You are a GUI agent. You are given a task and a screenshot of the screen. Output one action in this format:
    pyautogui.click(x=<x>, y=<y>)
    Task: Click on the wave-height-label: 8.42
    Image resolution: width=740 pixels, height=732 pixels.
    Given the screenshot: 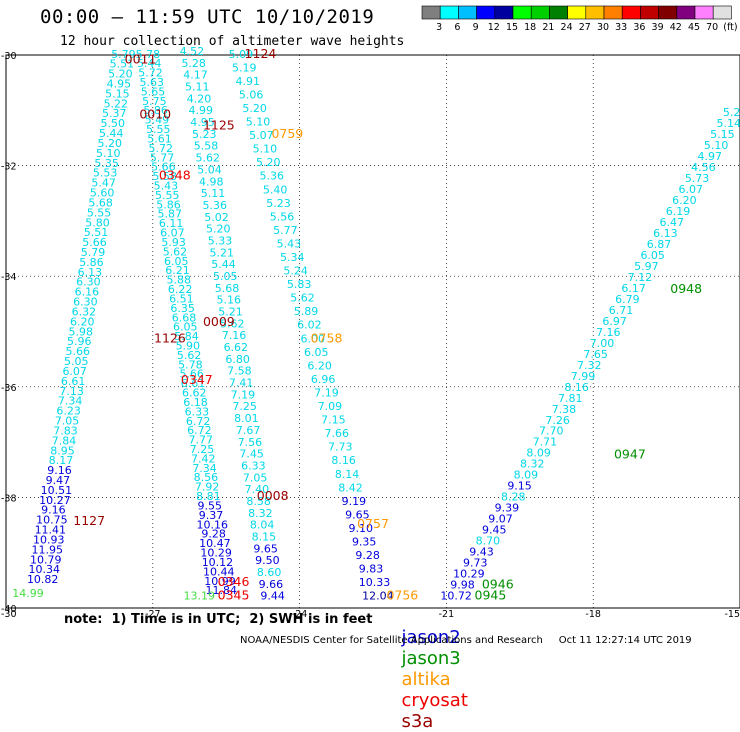 What is the action you would take?
    pyautogui.click(x=350, y=487)
    